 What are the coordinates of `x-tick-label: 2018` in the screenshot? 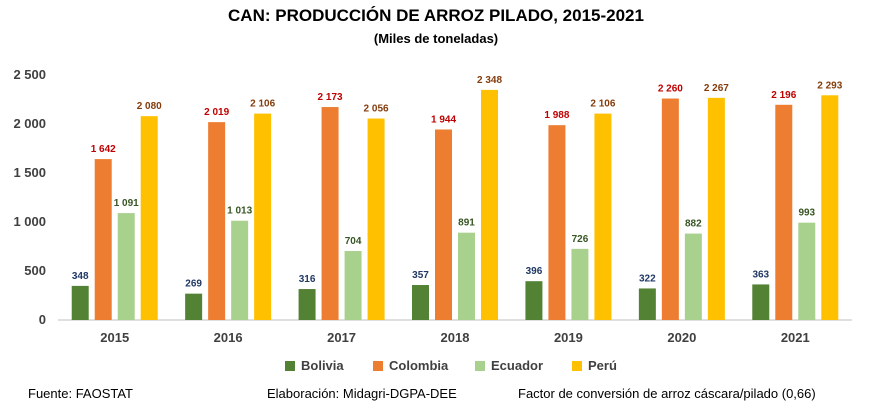 It's located at (455, 337).